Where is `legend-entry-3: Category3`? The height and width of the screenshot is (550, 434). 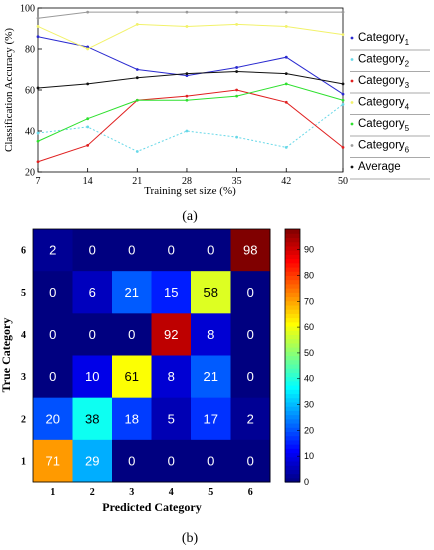
legend-entry-3: Category3 is located at coordinates (384, 82).